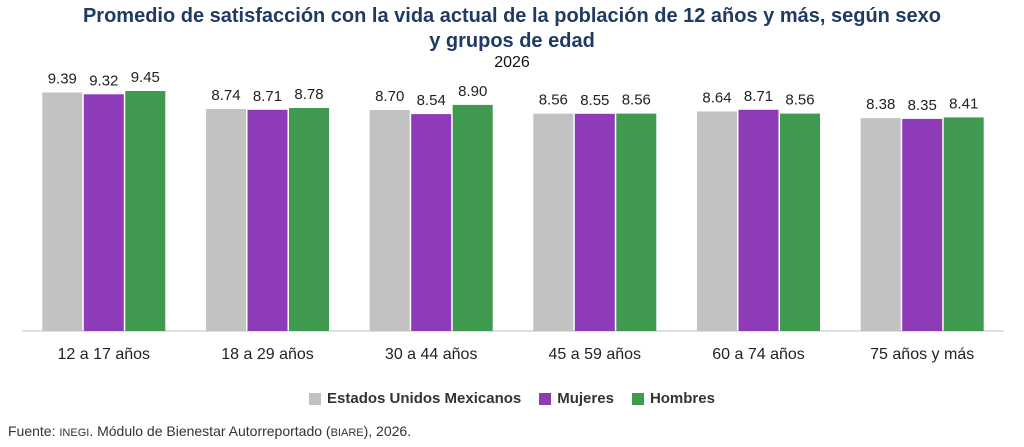 The width and height of the screenshot is (1024, 447). Describe the element at coordinates (545, 398) in the screenshot. I see `legend-swatch-mujeres` at that location.